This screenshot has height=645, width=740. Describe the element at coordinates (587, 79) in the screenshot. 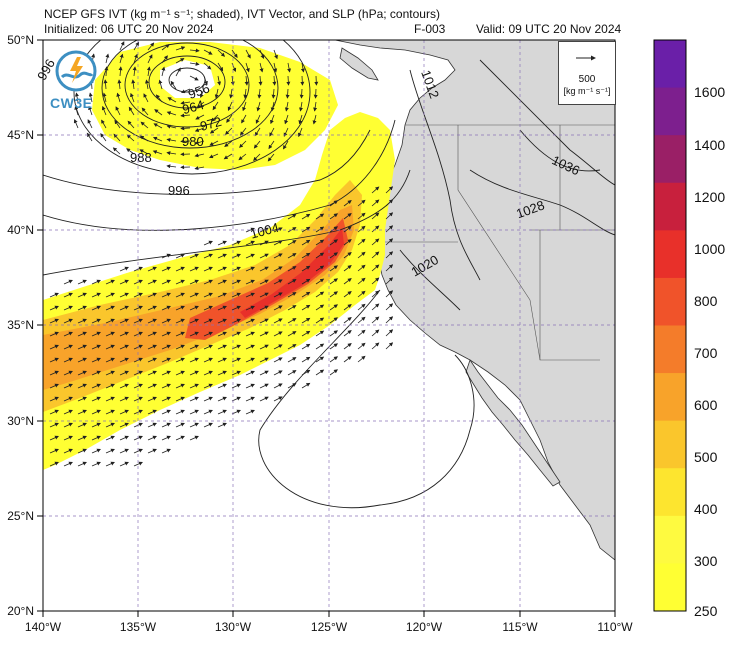

I see `reference-vector-value: 500` at that location.